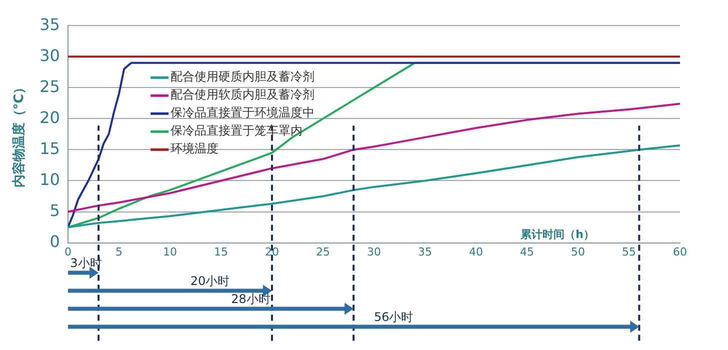 The width and height of the screenshot is (728, 350). What do you see at coordinates (577, 251) in the screenshot?
I see `x-tick-label: 50` at bounding box center [577, 251].